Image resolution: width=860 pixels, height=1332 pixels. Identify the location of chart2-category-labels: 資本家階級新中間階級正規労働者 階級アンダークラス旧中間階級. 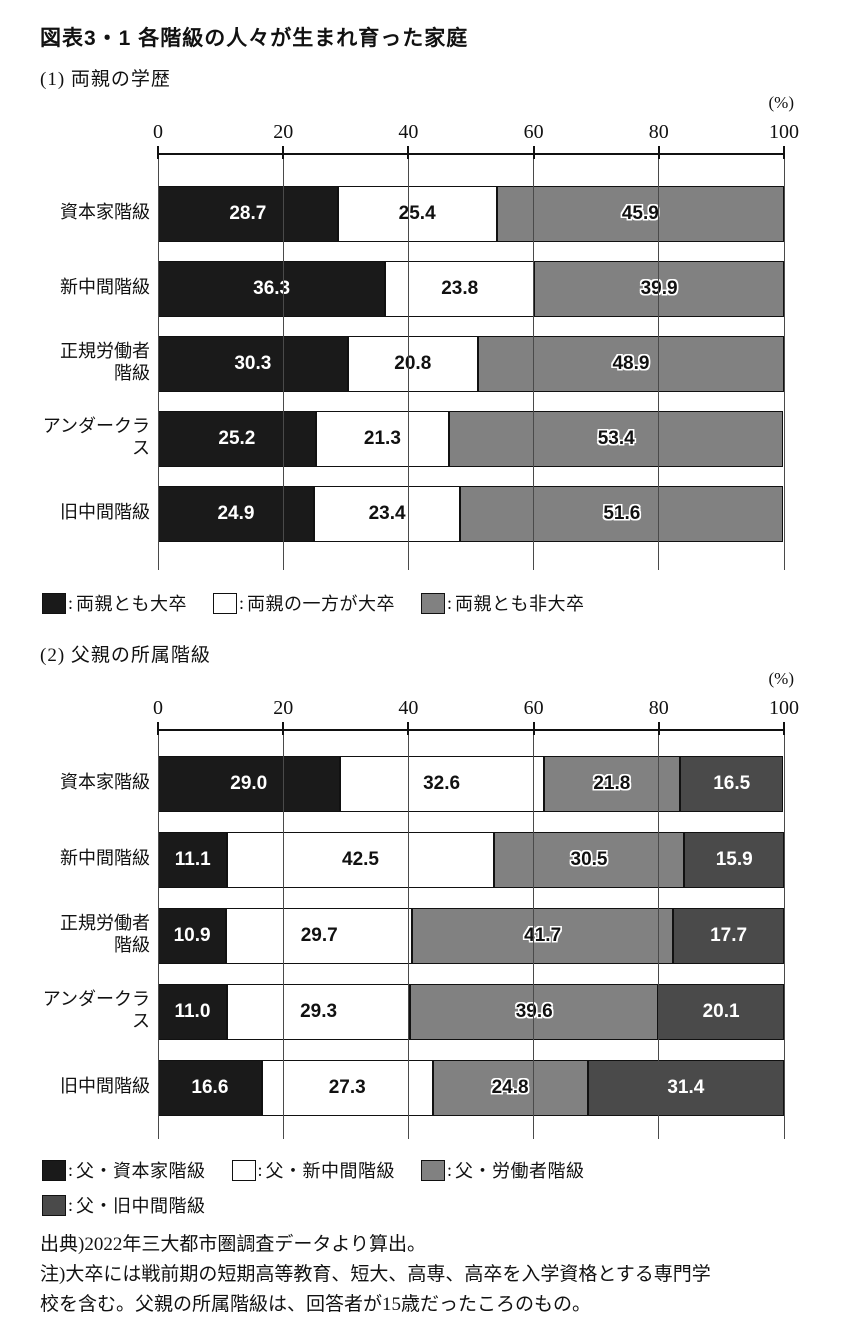
(99, 934).